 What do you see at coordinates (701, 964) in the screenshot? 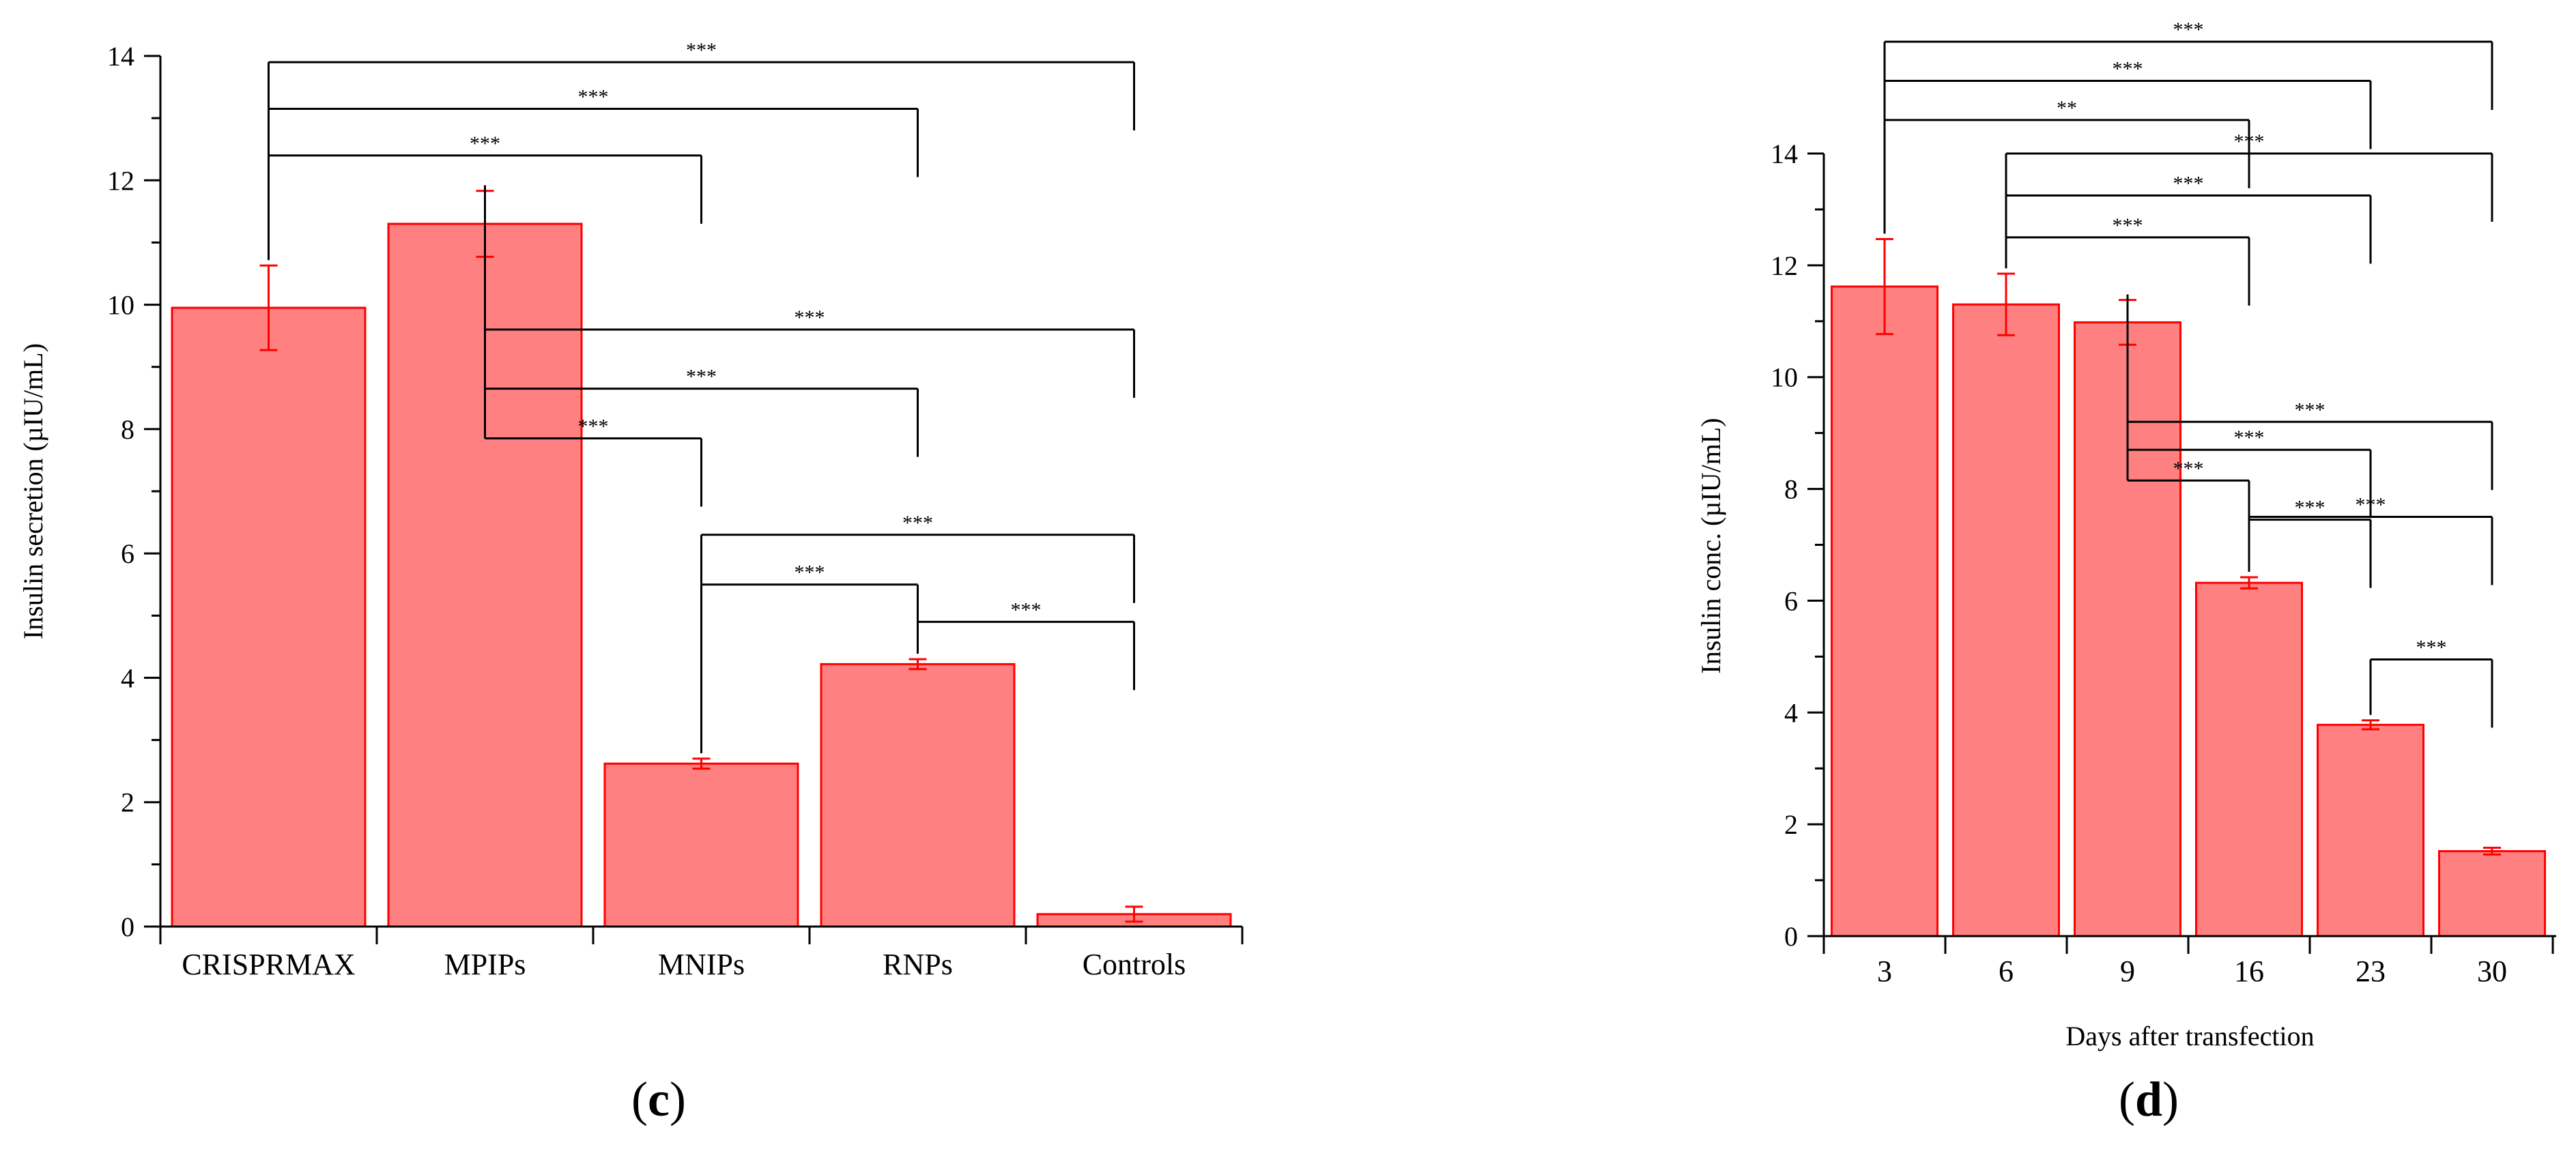
I see `x-tick-label: MNIPs` at bounding box center [701, 964].